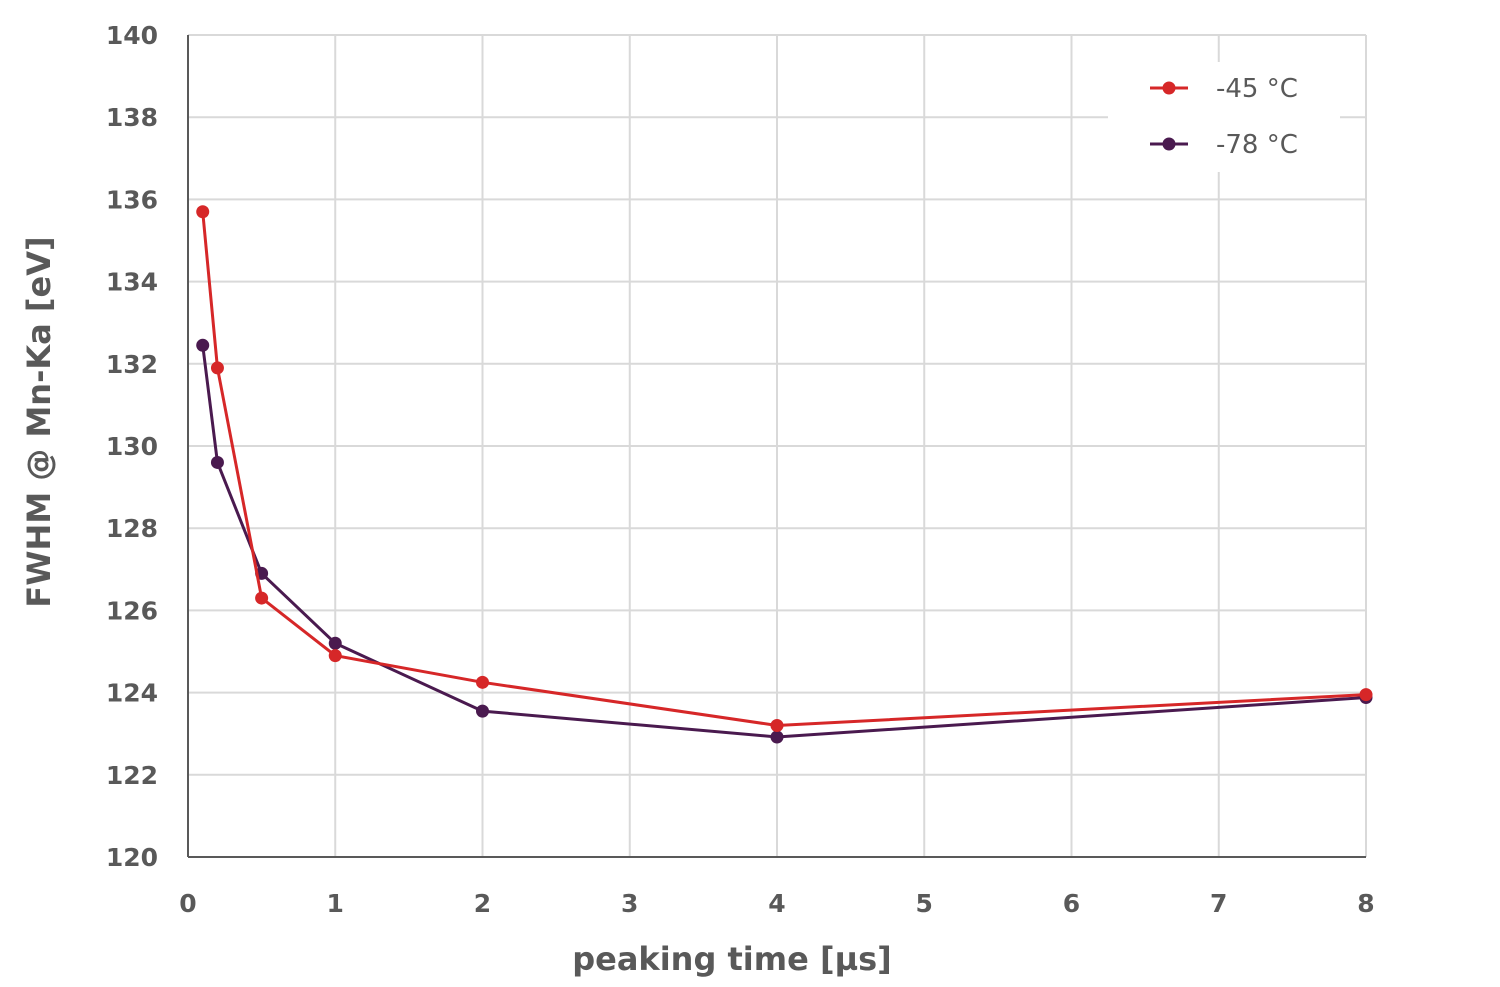 Image resolution: width=1500 pixels, height=987 pixels. I want to click on legend: -45 °C -78 °C, so click(1224, 117).